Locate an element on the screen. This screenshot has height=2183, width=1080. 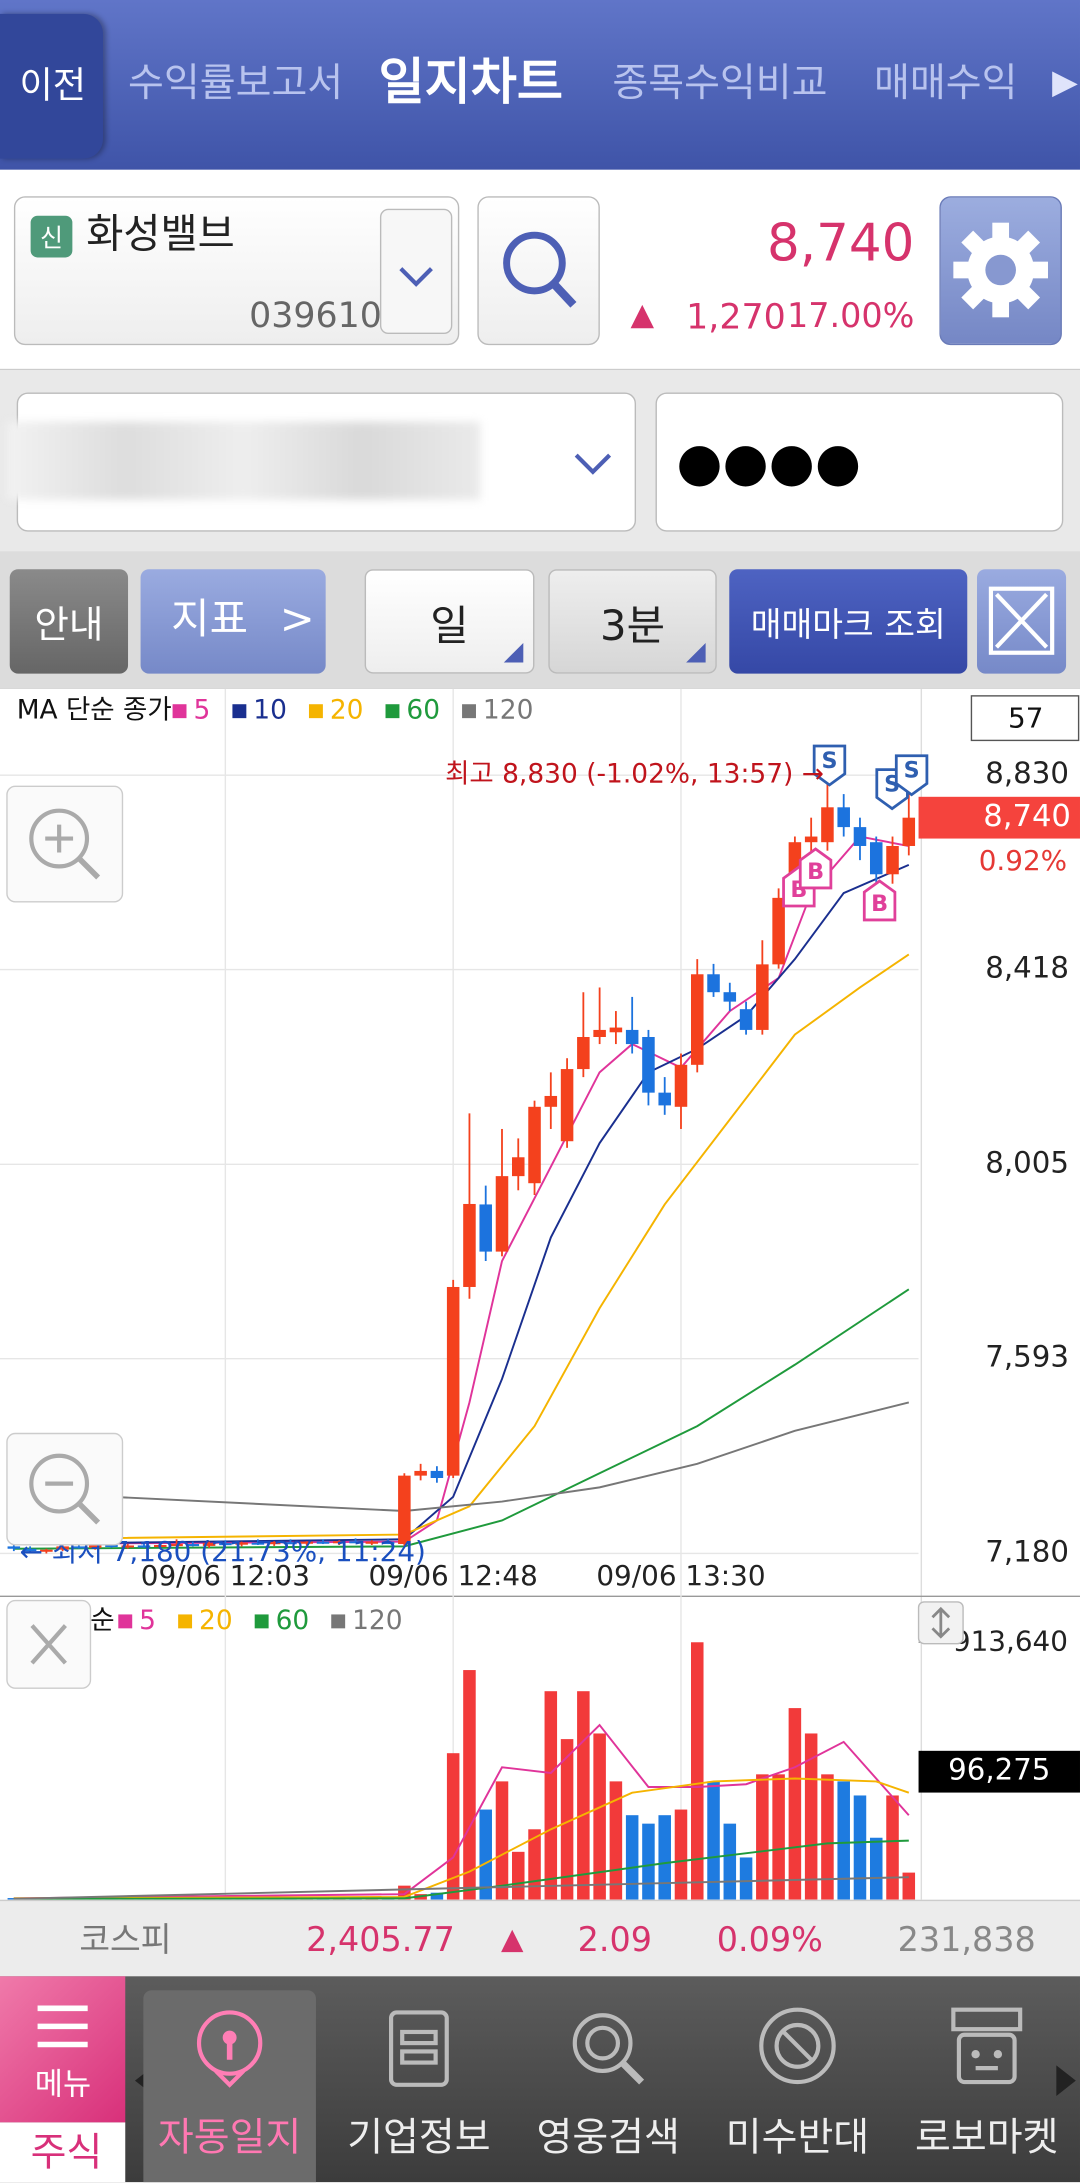
tab-active: 일지차트 is located at coordinates (470, 83).